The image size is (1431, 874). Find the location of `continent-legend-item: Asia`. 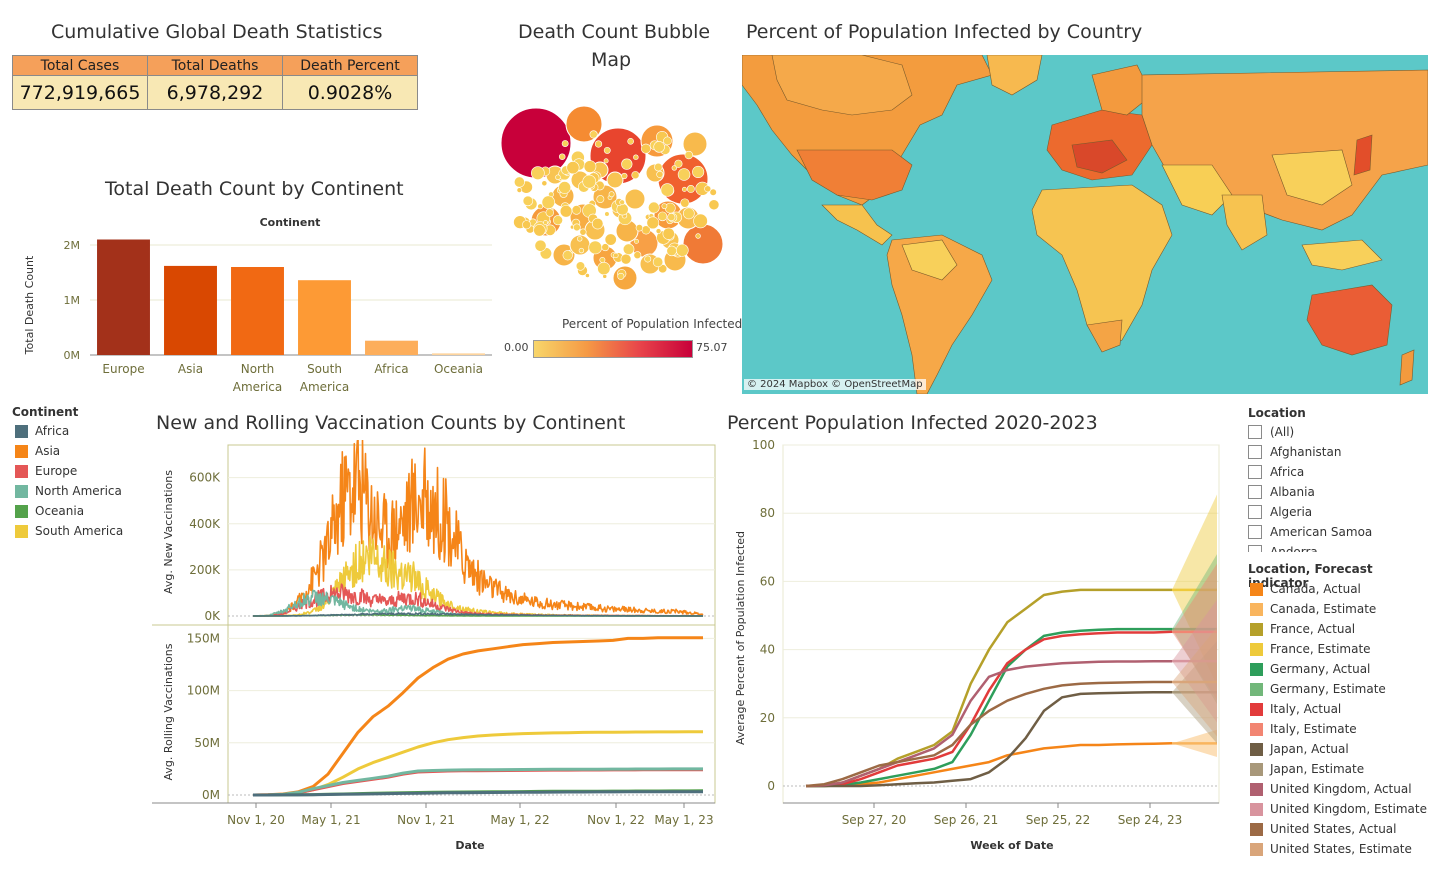

continent-legend-item: Asia is located at coordinates (37, 451).